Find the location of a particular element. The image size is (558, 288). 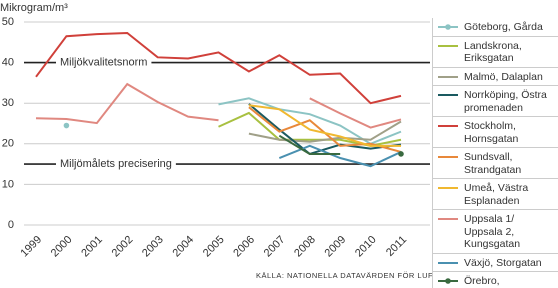

reference-label: Miljömålets precisering is located at coordinates (116, 164).